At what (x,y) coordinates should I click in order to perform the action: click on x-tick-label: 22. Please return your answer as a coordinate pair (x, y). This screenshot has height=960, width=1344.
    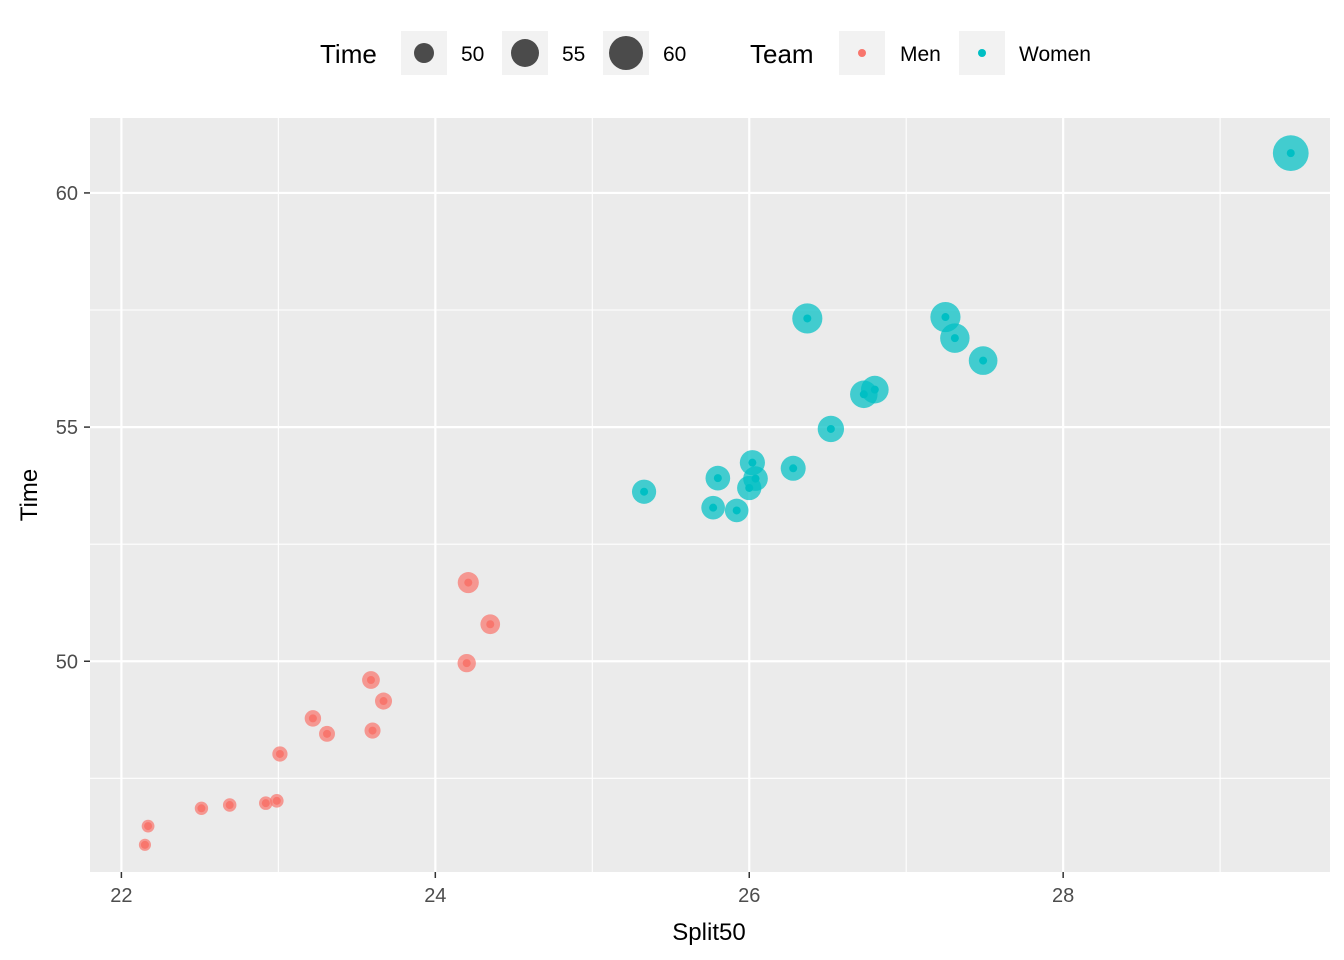
    Looking at the image, I should click on (121, 896).